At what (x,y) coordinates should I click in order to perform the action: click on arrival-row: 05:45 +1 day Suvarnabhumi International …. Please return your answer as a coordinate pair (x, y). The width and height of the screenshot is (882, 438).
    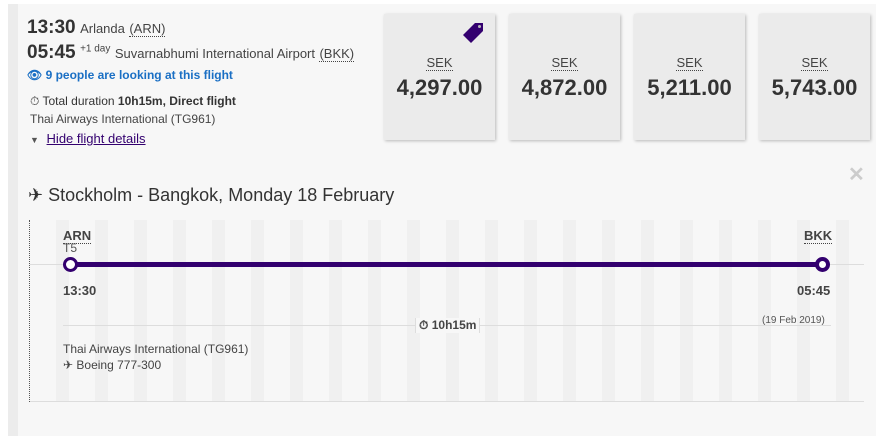
    Looking at the image, I should click on (191, 53).